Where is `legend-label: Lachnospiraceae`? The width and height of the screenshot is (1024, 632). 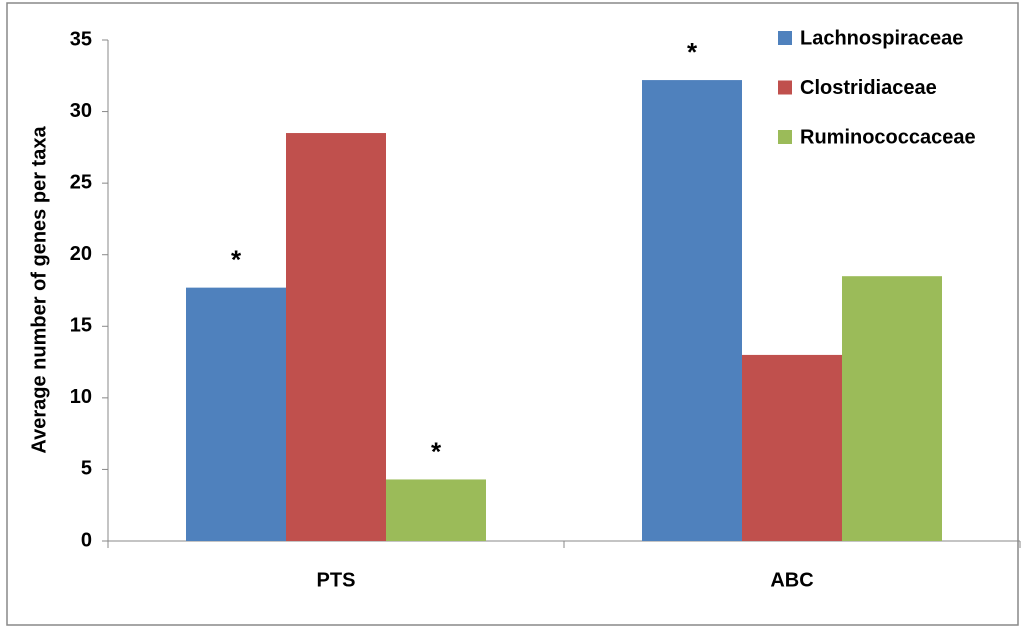
legend-label: Lachnospiraceae is located at coordinates (881, 38).